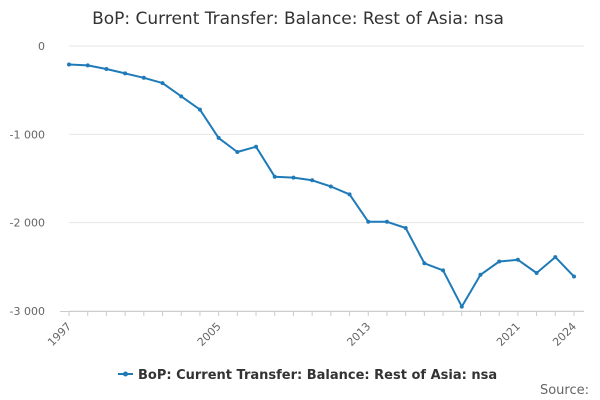 Image resolution: width=600 pixels, height=400 pixels. Describe the element at coordinates (125, 374) in the screenshot. I see `legend-point-marker` at that location.